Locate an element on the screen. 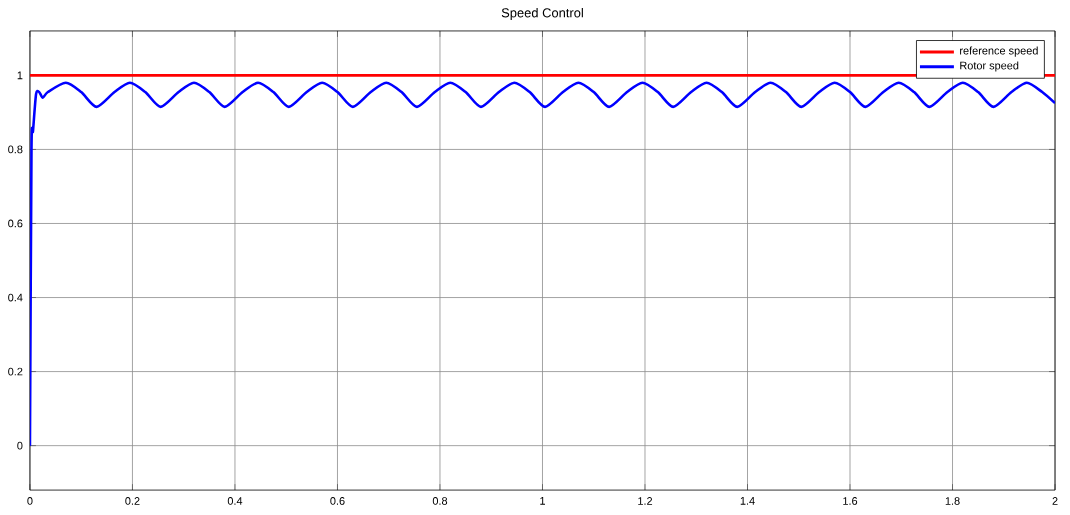 The image size is (1070, 515). y-tick-label: 0.2 is located at coordinates (15, 371).